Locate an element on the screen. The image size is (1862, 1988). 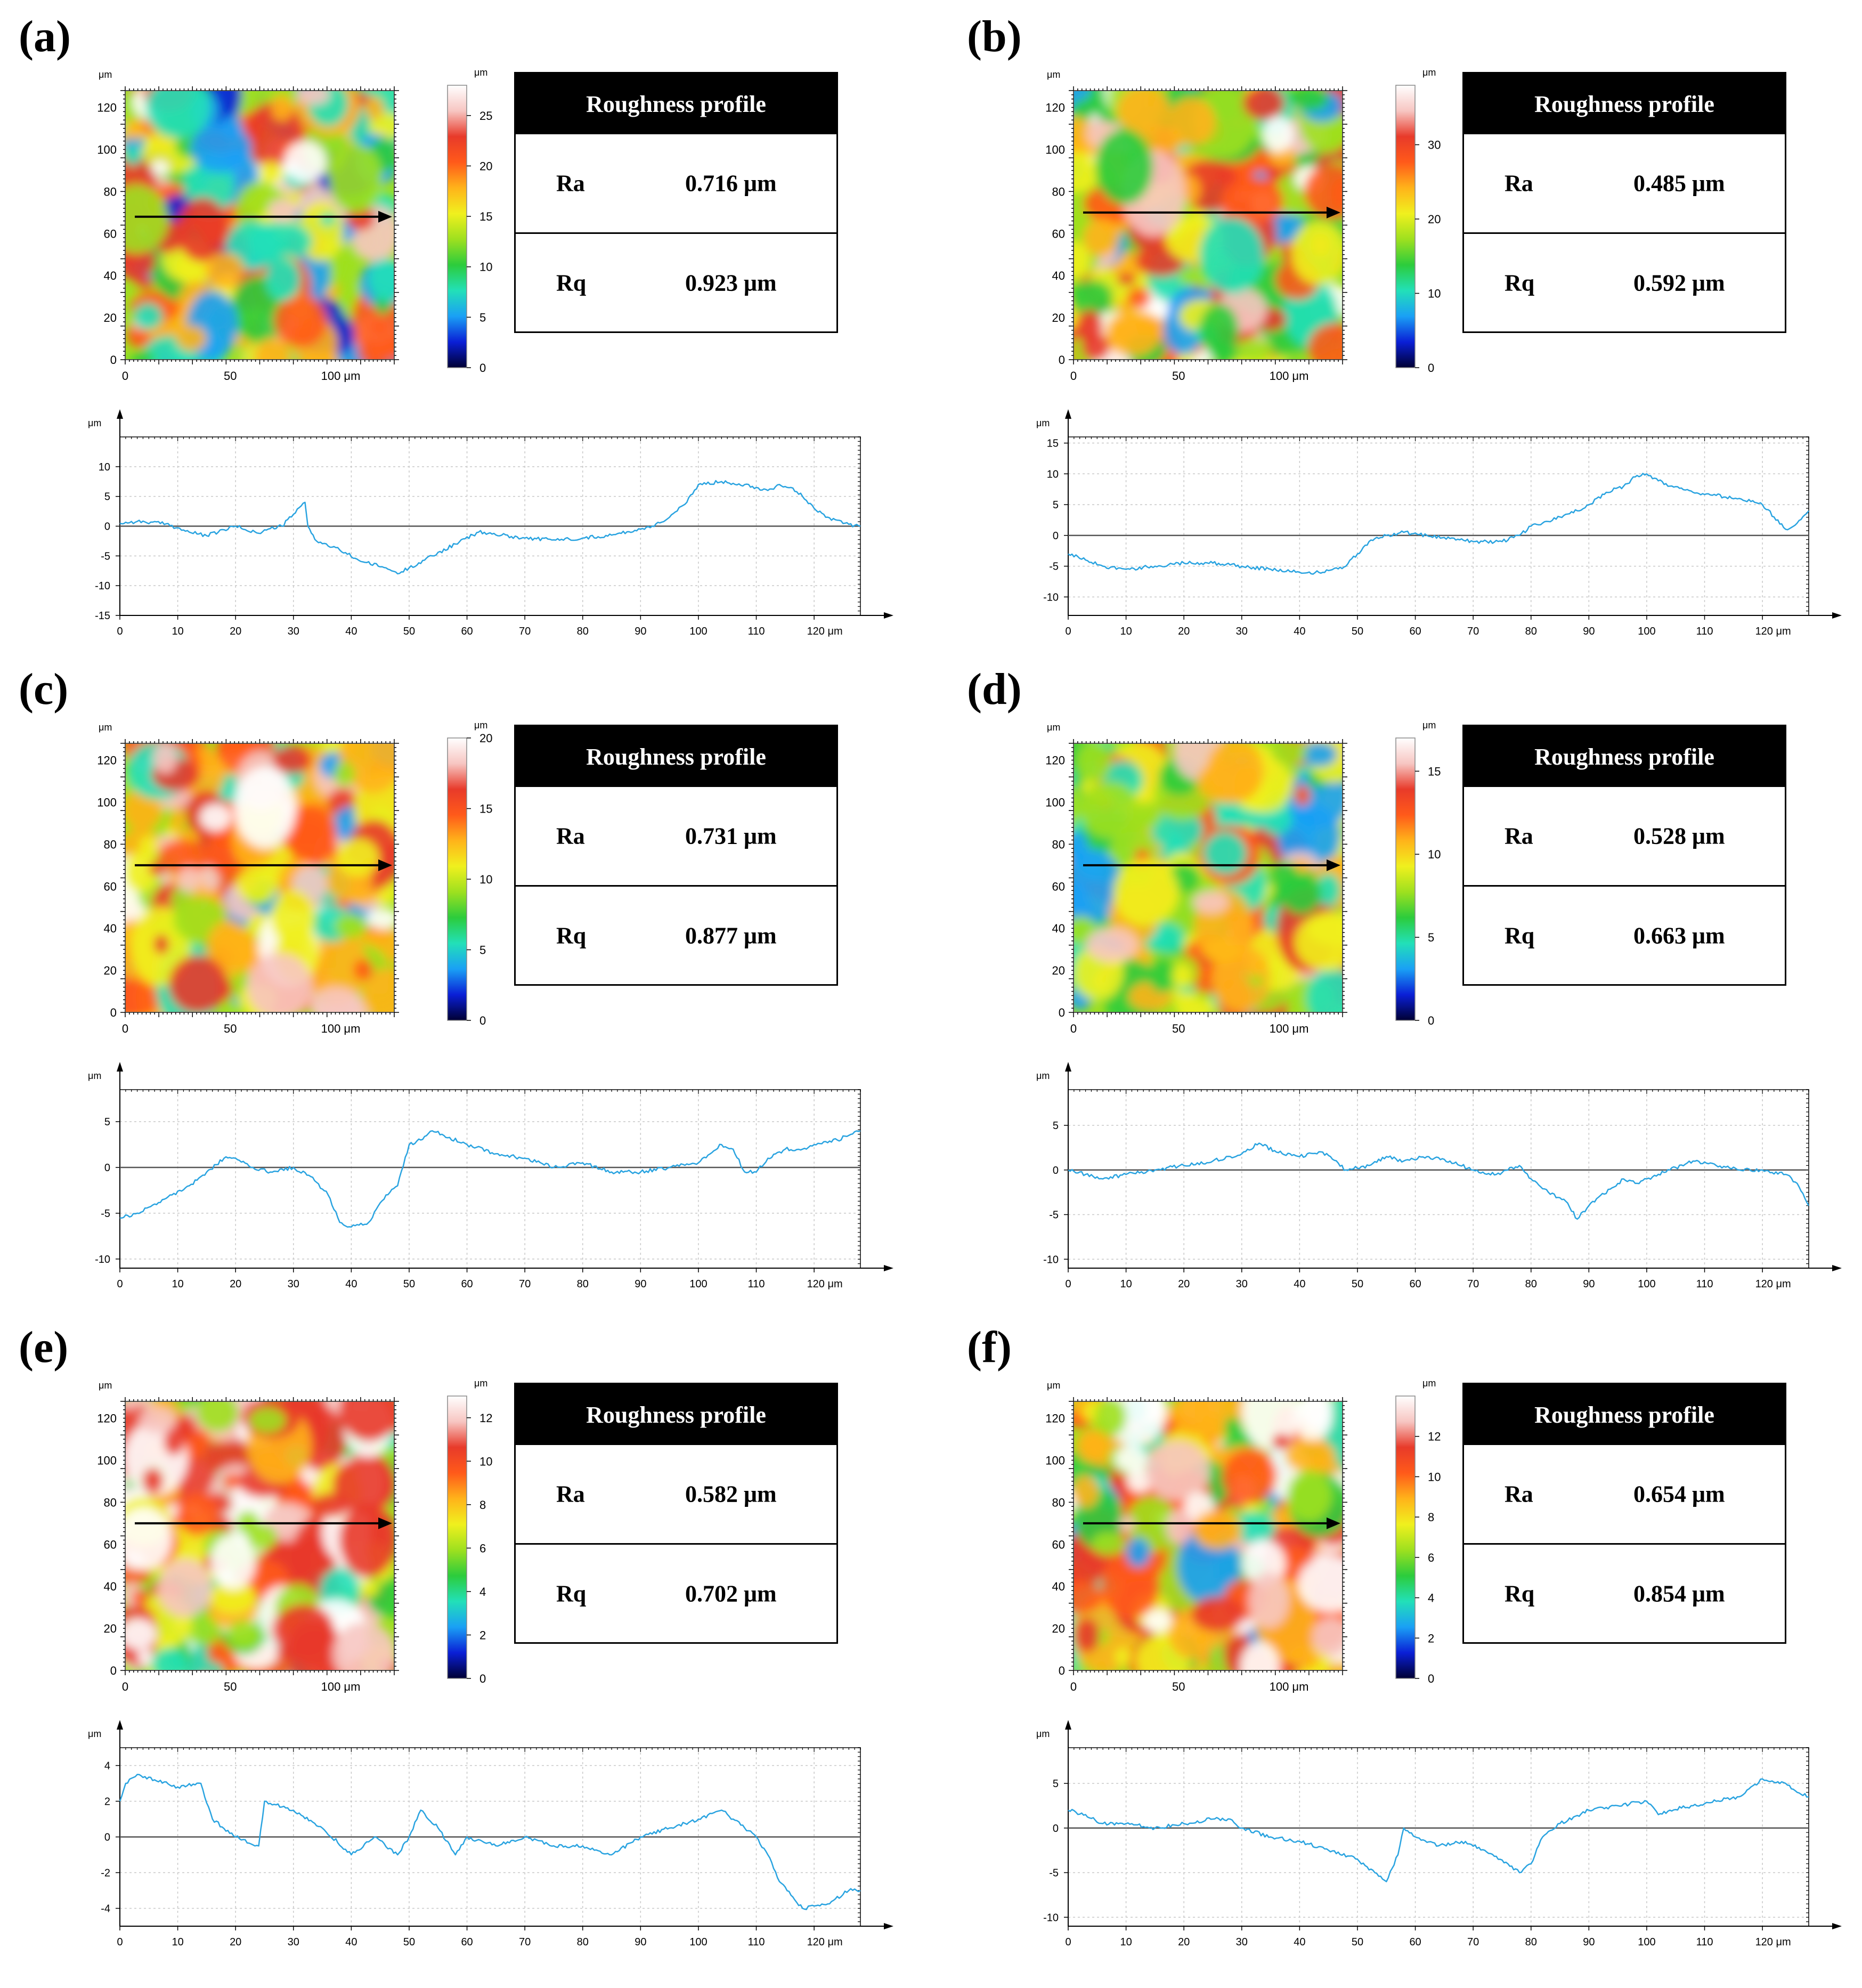
heightmap-y-unit: μm is located at coordinates (105, 728).